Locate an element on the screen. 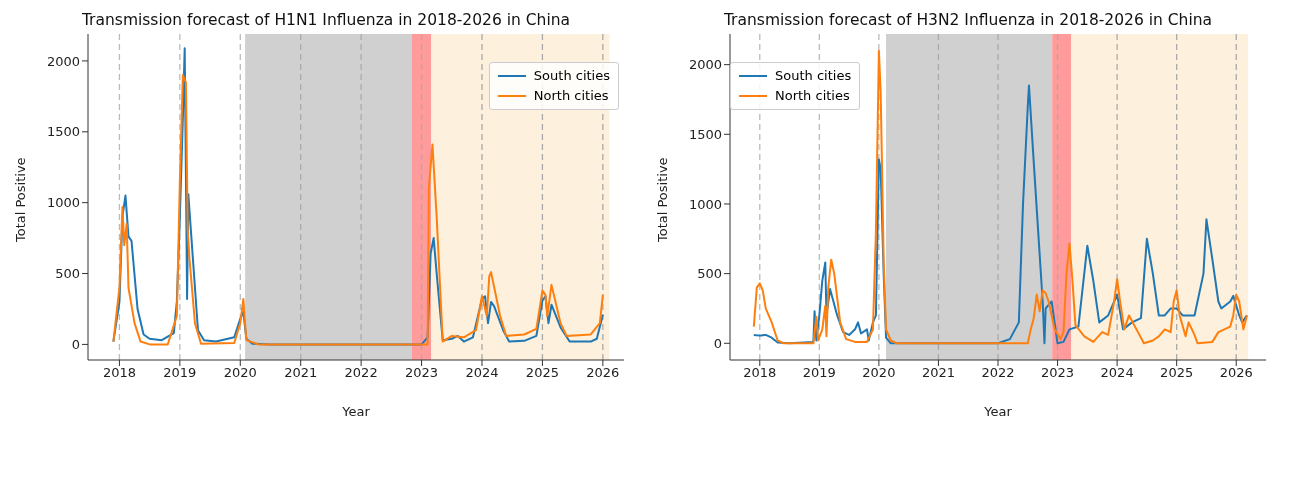  chart-title: Transmission forecast of H3N2 Influenza in 2018-2026 in China is located at coordinates (968, 20).